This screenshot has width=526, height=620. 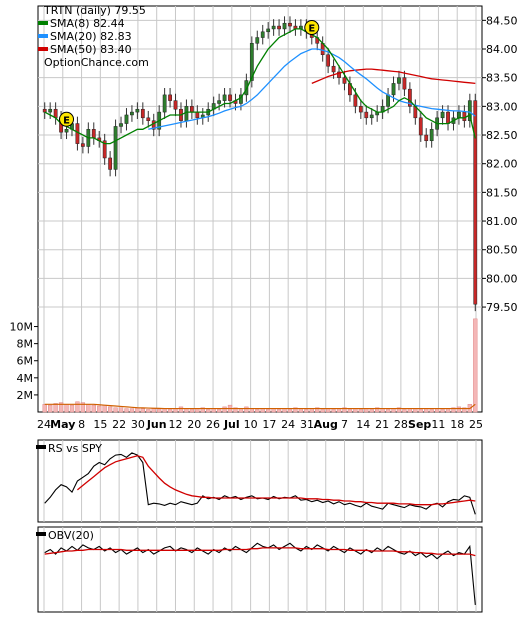 I want to click on x-tick-label: May, so click(x=62, y=424).